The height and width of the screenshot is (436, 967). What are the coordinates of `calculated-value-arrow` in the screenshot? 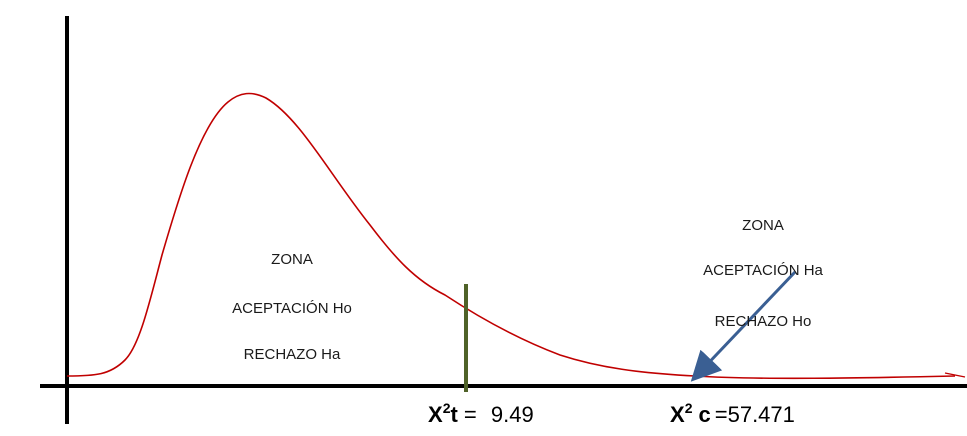 It's located at (743, 326).